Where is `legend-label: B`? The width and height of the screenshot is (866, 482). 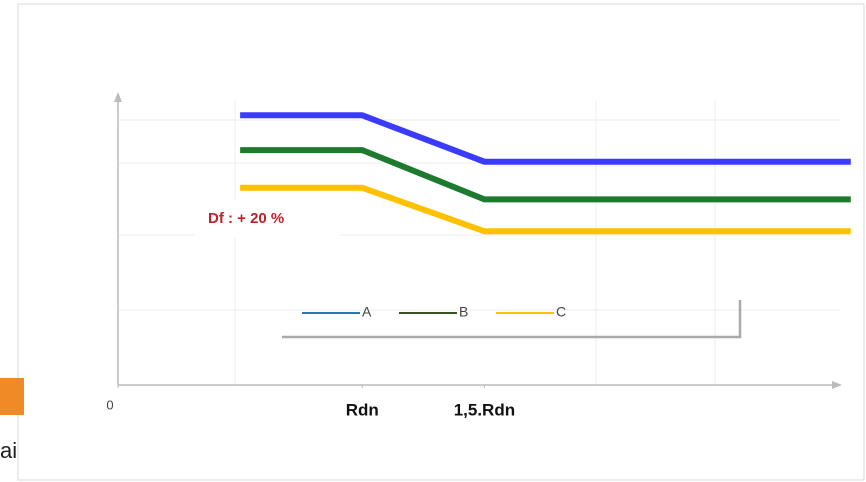
legend-label: B is located at coordinates (463, 312).